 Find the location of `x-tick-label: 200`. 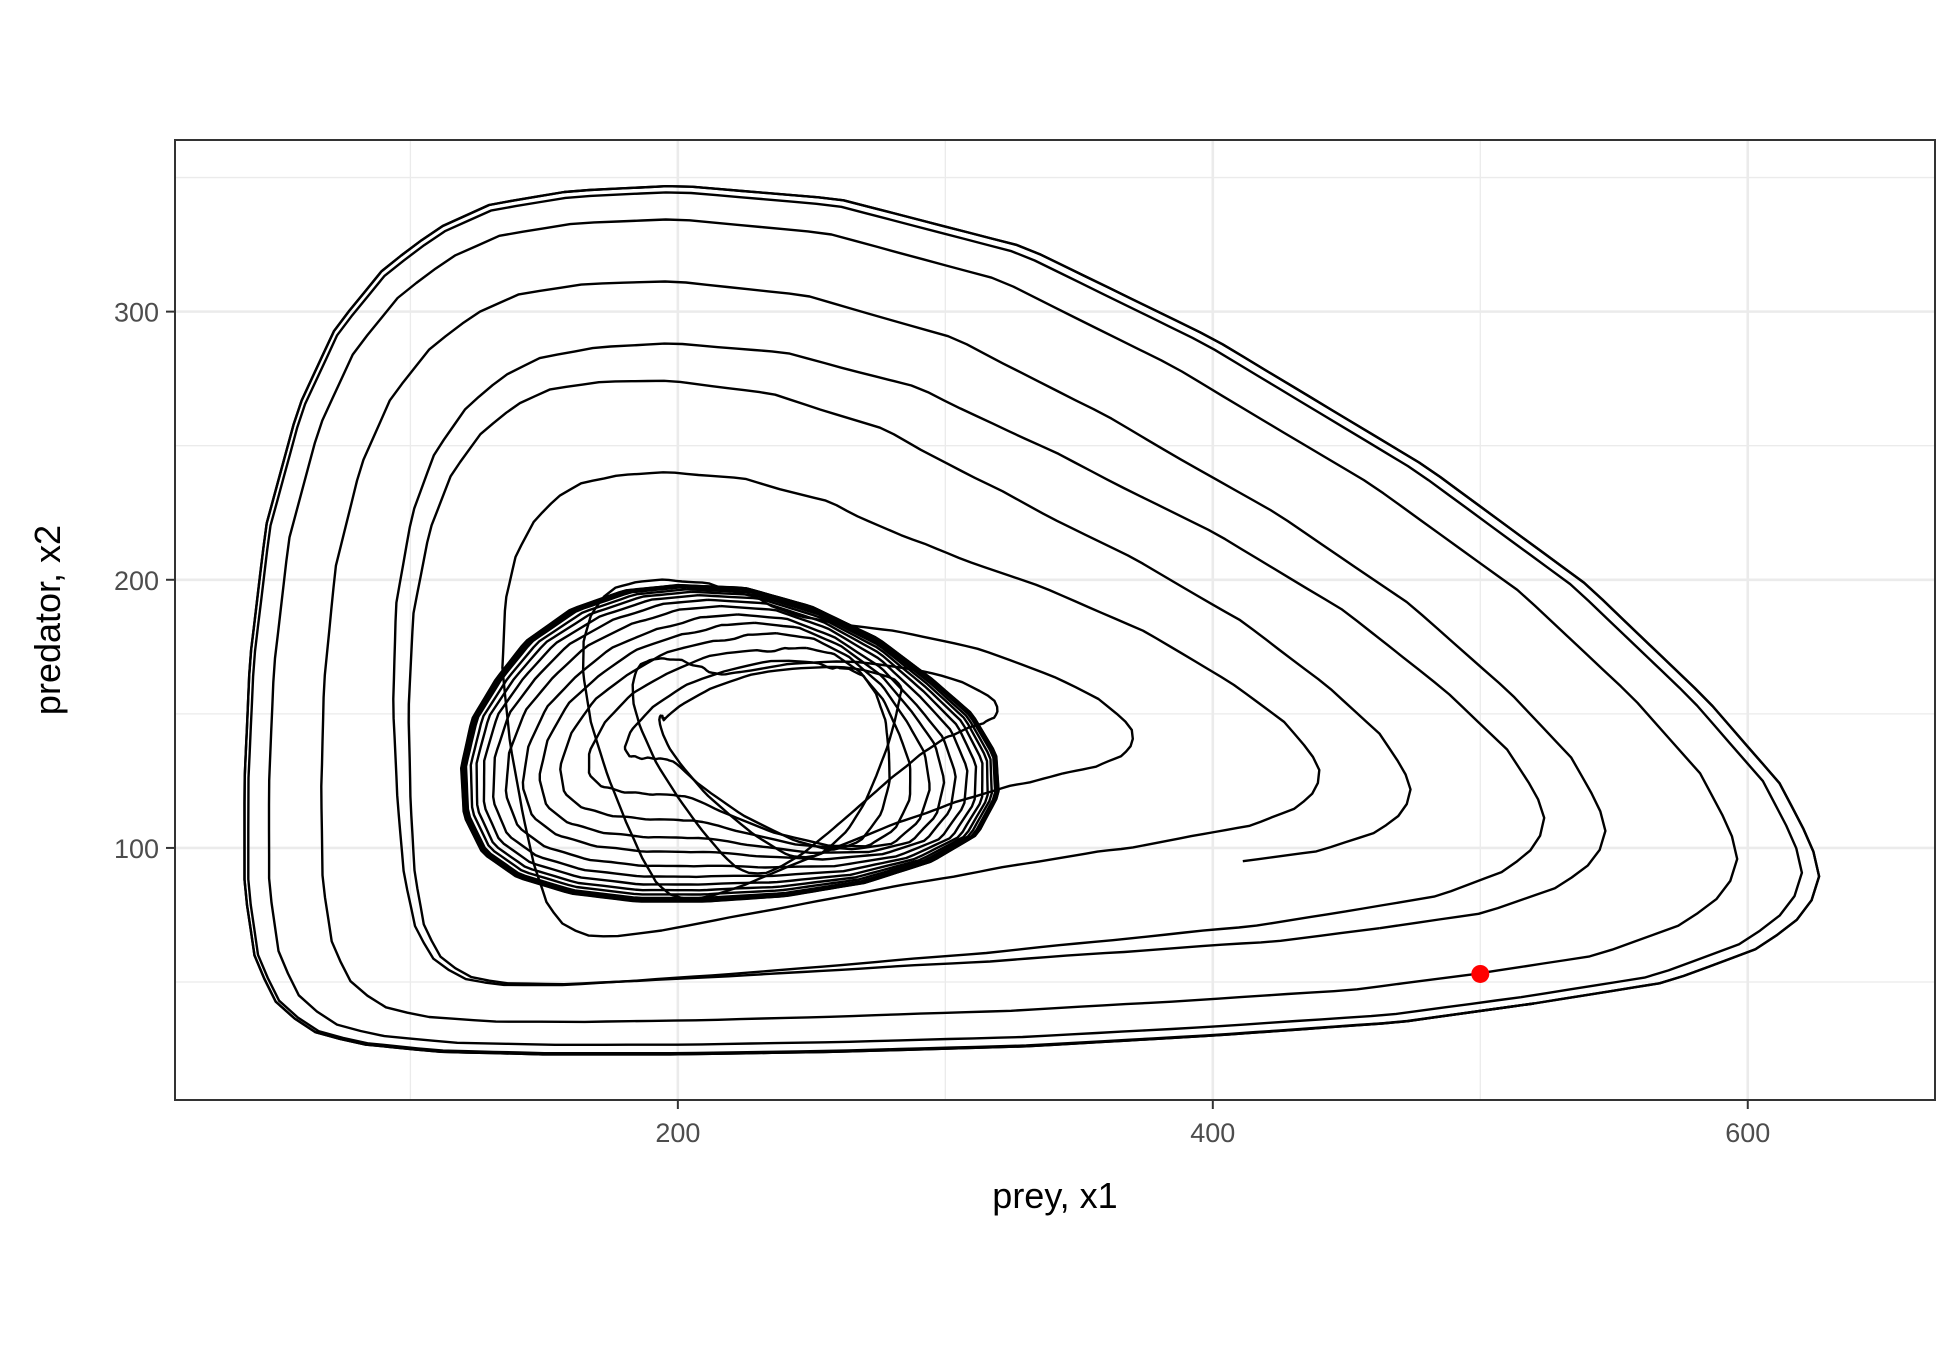

x-tick-label: 200 is located at coordinates (677, 1133).